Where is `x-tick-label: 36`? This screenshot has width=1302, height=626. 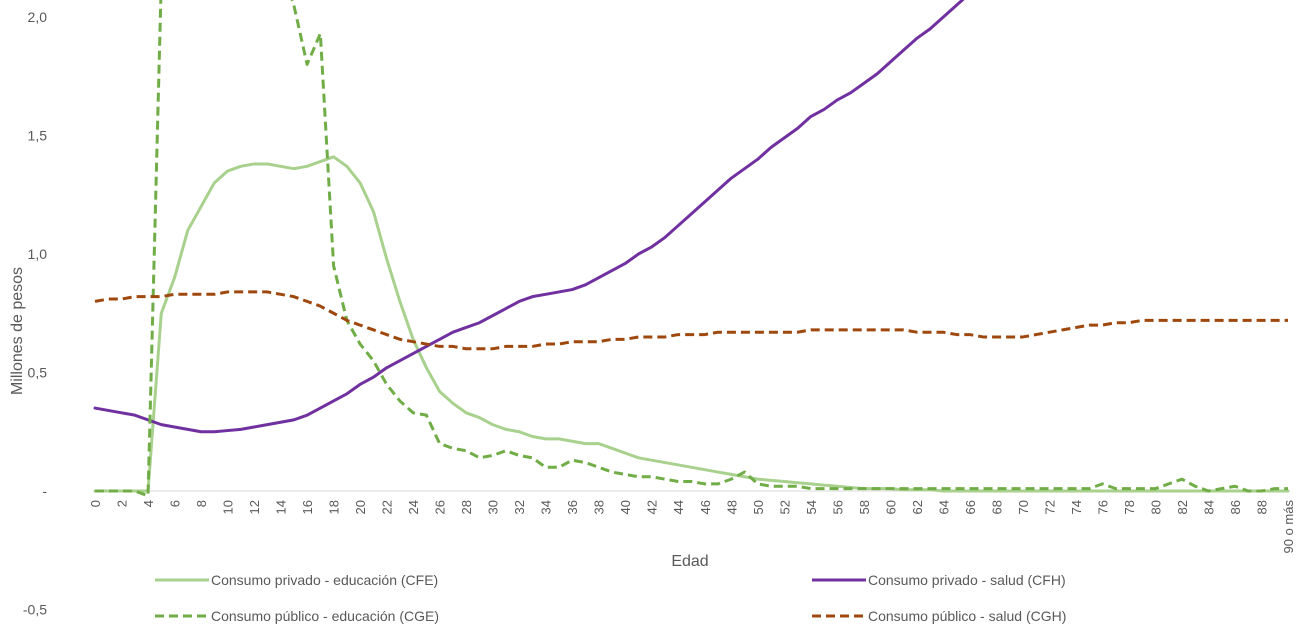
x-tick-label: 36 is located at coordinates (572, 507).